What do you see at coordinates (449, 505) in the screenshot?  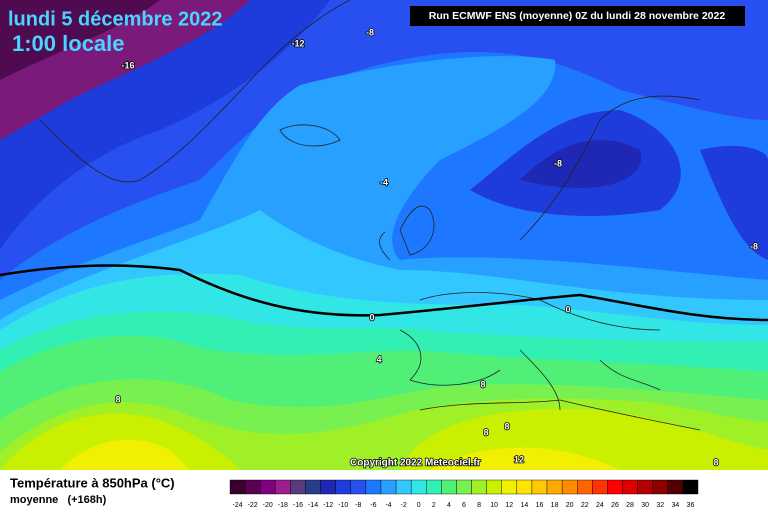 I see `scale-label: 4` at bounding box center [449, 505].